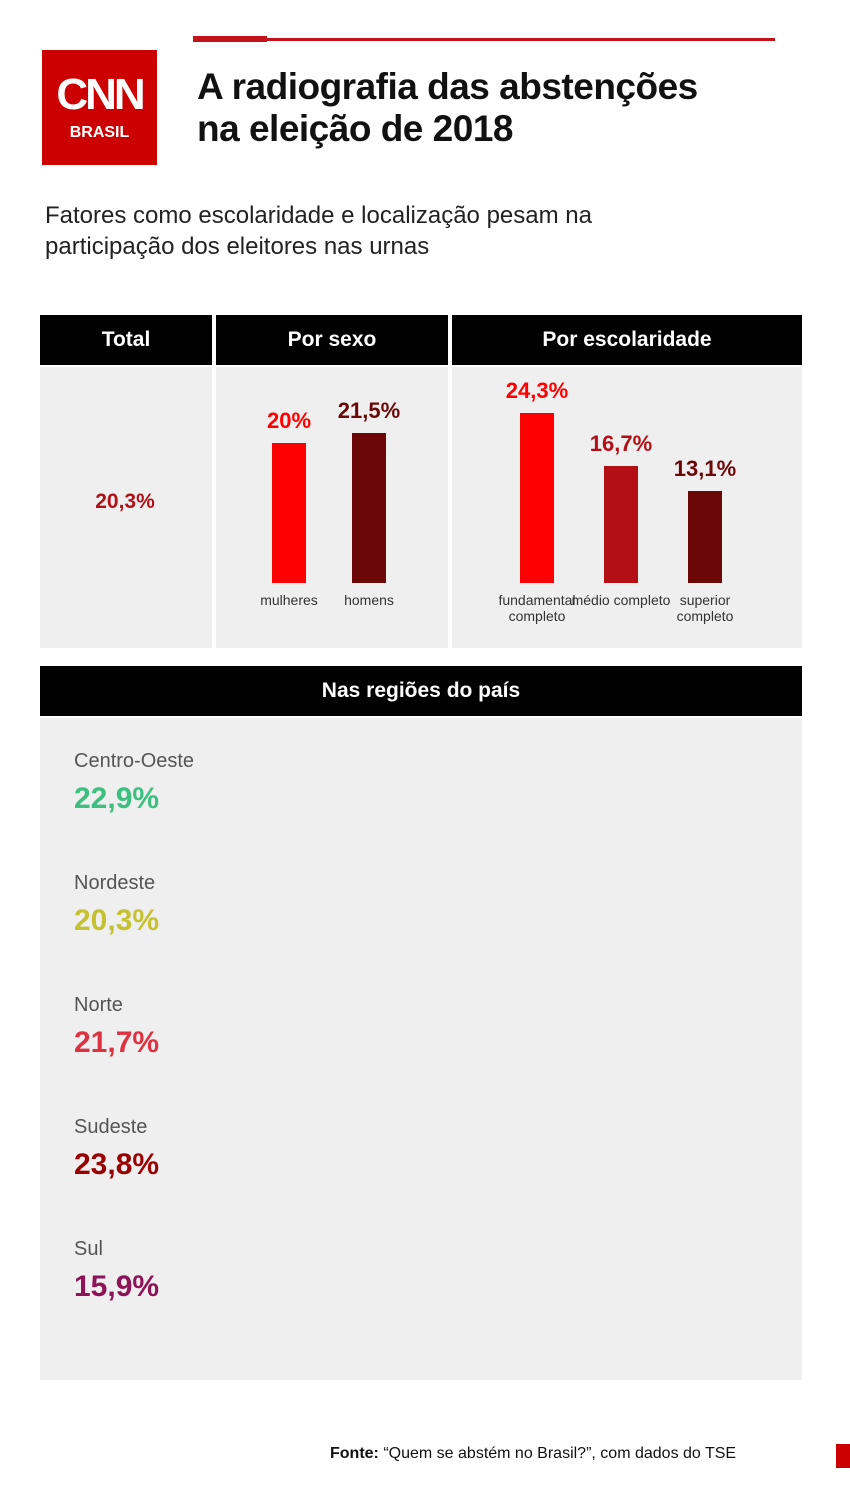  What do you see at coordinates (332, 340) in the screenshot?
I see `panel-title: Por sexo` at bounding box center [332, 340].